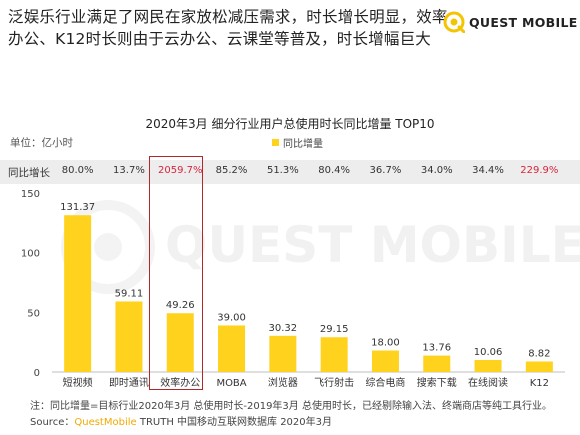 The height and width of the screenshot is (435, 580). What do you see at coordinates (180, 382) in the screenshot?
I see `x-tick-label: 效率办公` at bounding box center [180, 382].